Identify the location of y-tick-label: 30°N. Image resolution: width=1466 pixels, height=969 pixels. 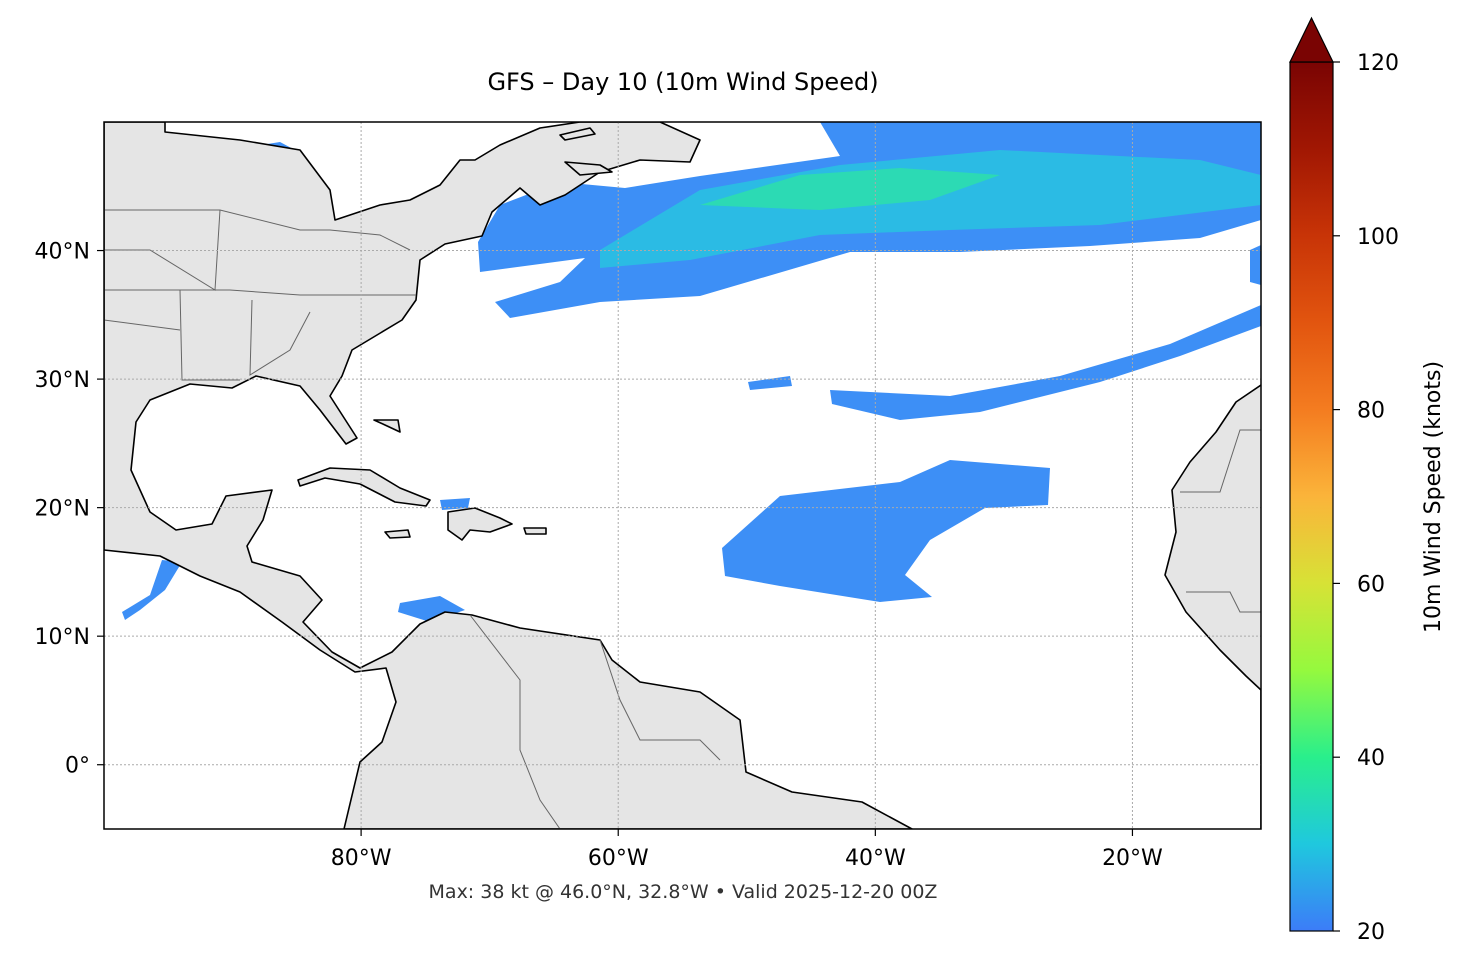
(62, 380).